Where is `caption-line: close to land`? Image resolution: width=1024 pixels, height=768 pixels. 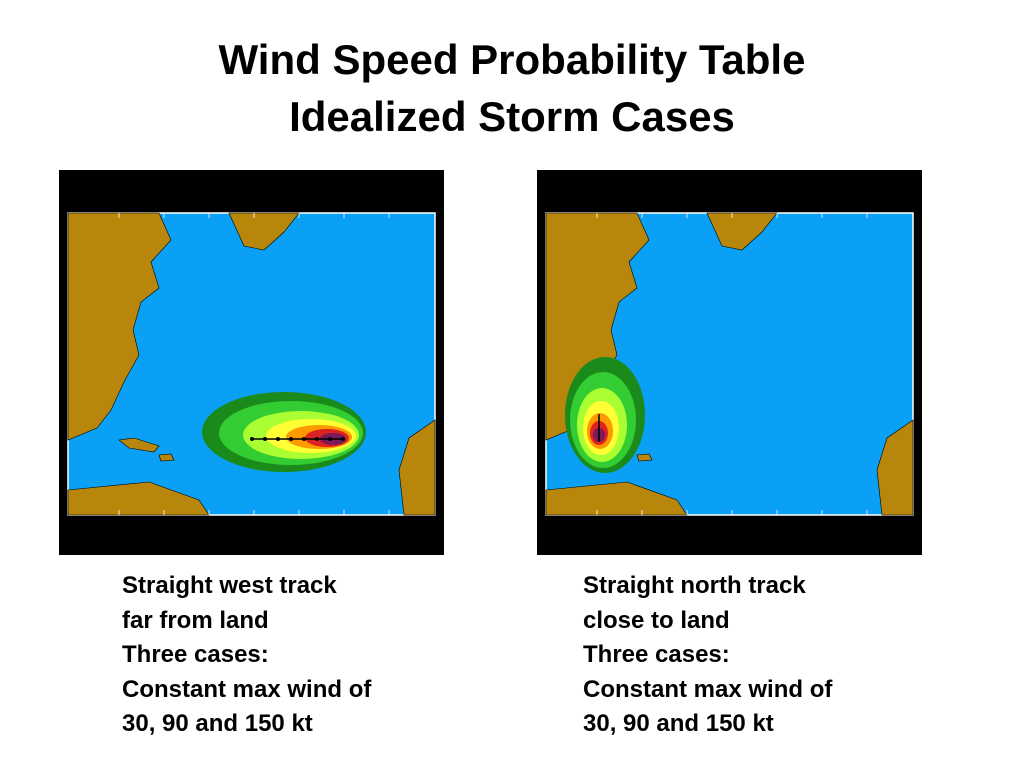 caption-line: close to land is located at coordinates (656, 620).